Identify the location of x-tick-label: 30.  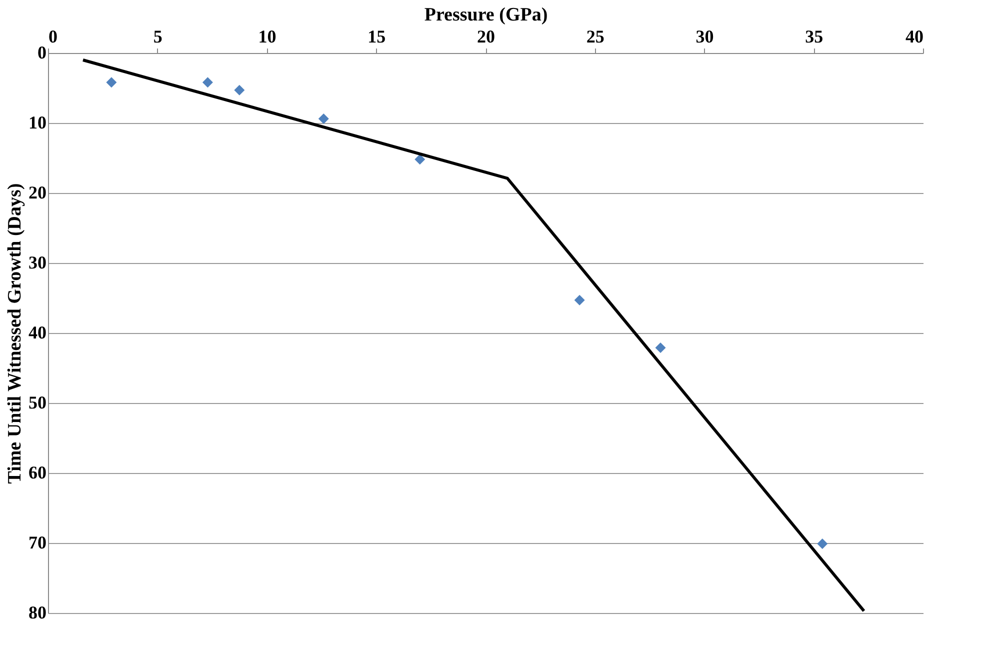
(705, 36).